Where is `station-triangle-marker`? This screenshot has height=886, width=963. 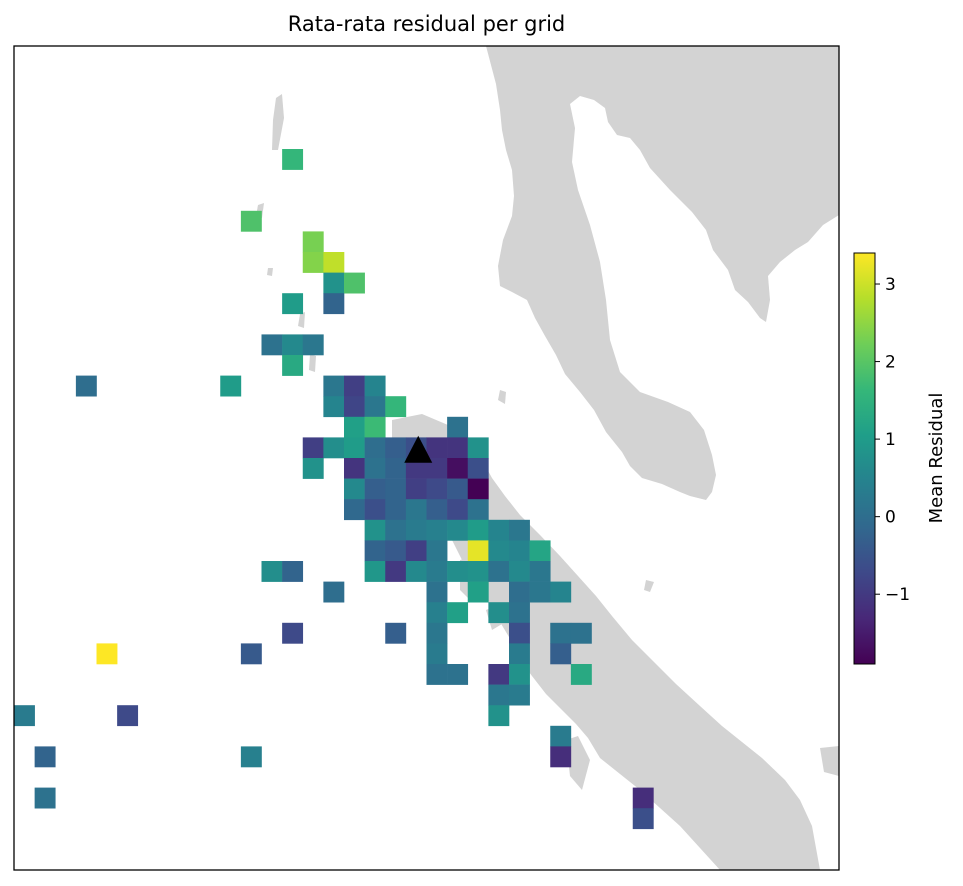
station-triangle-marker is located at coordinates (418, 449).